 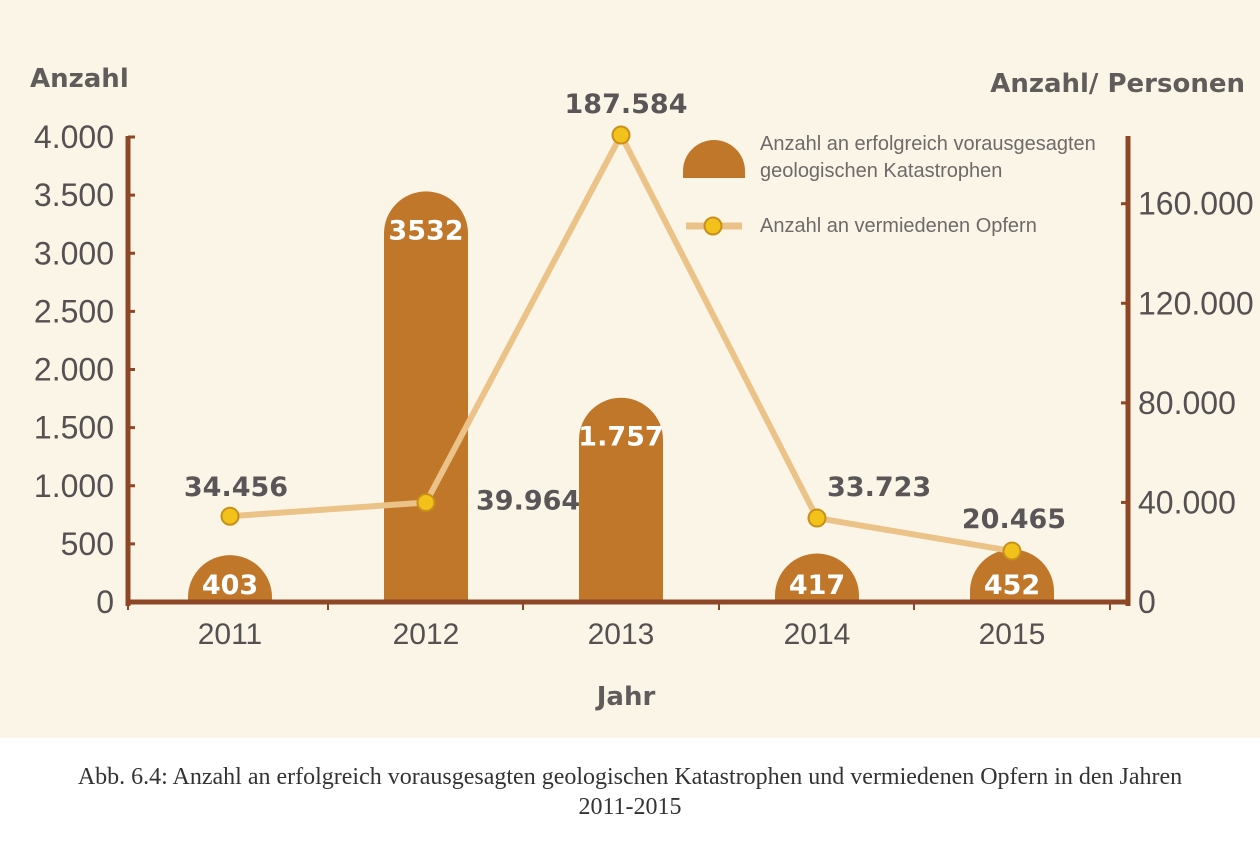 I want to click on line-point-2012, so click(x=426, y=503).